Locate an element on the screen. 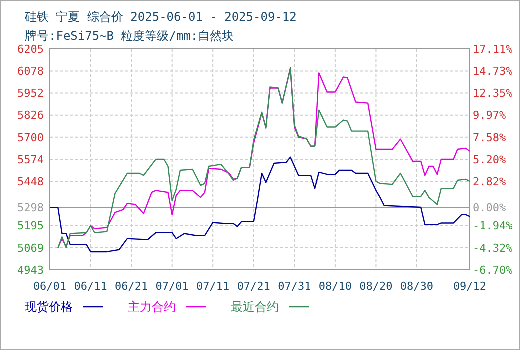 The height and width of the screenshot is (350, 520). y2-tick-label: 2.82% is located at coordinates (489, 181).